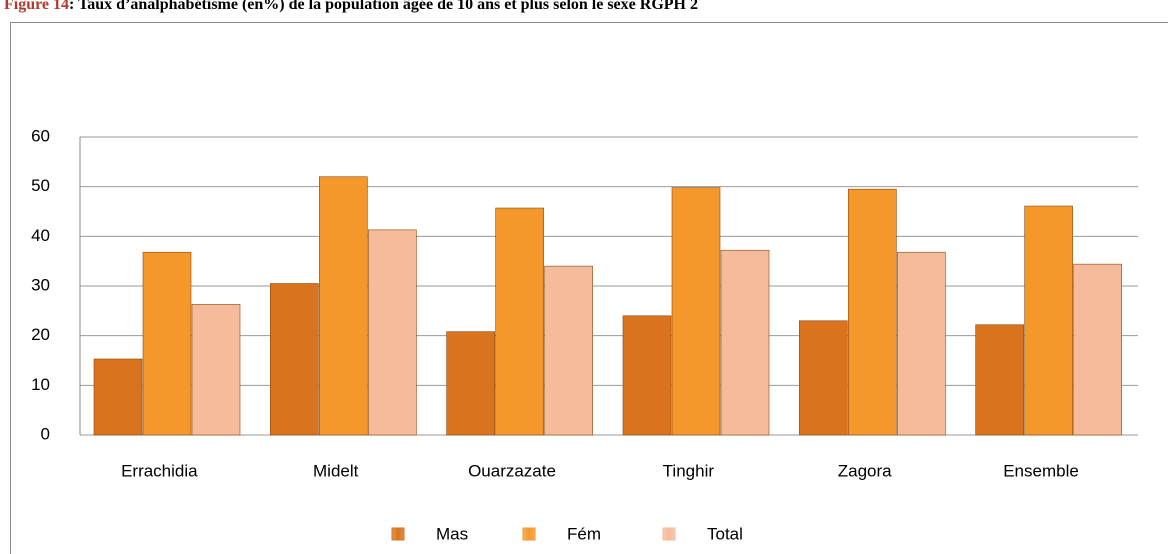  What do you see at coordinates (689, 470) in the screenshot?
I see `x-tick-label: Tinghir` at bounding box center [689, 470].